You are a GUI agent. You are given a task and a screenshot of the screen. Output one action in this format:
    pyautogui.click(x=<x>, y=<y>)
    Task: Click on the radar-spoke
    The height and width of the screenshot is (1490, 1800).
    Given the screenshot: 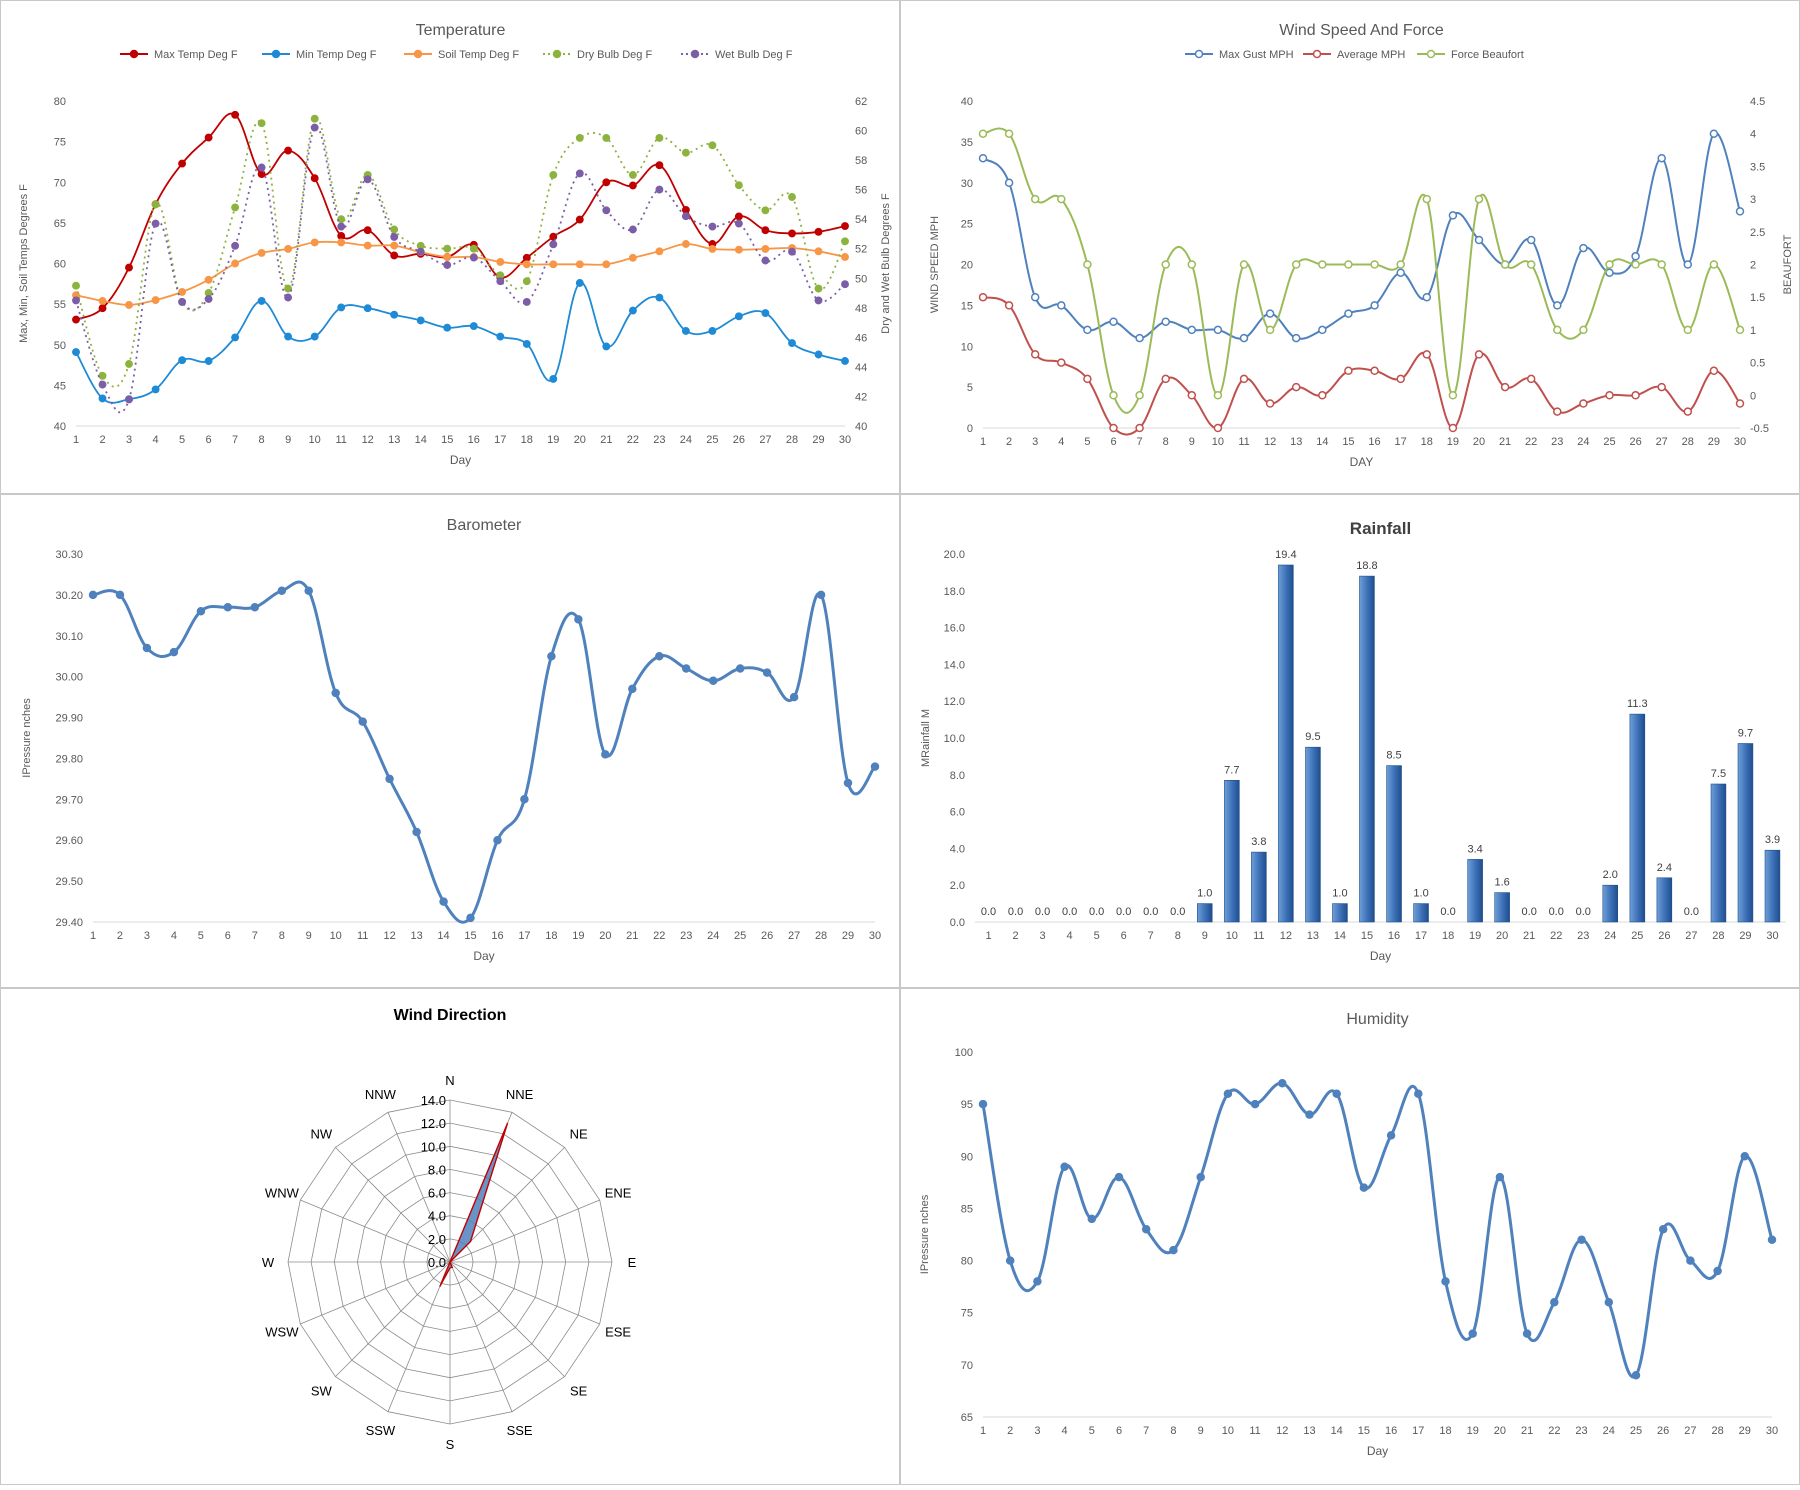 What is the action you would take?
    pyautogui.click(x=375, y=1293)
    